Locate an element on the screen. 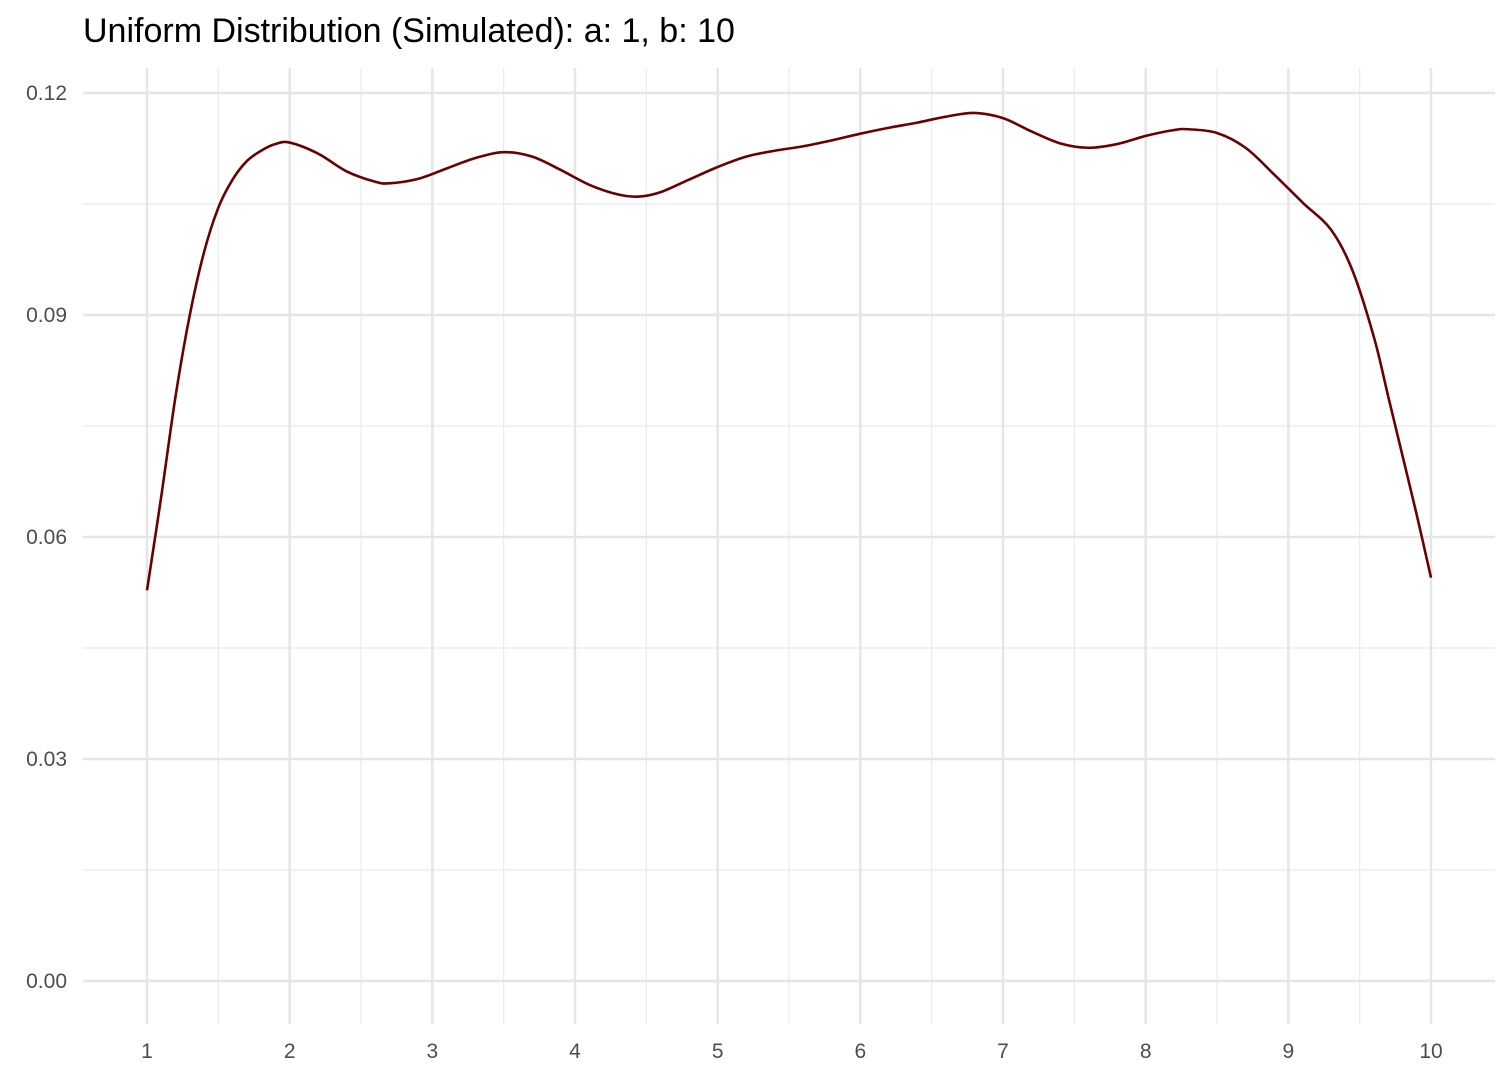 The image size is (1512, 1080). x-tick-label: 9 is located at coordinates (1288, 1051).